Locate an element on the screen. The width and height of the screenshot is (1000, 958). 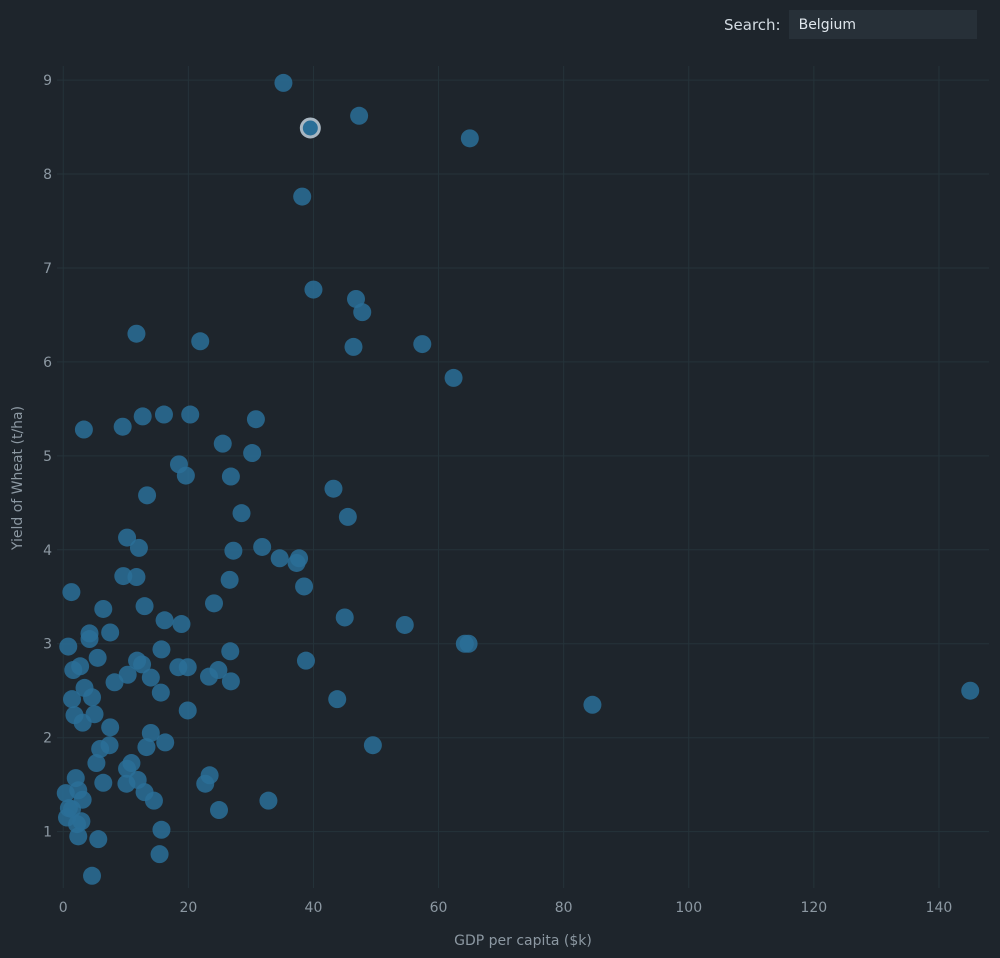
y-tick-label: 4 is located at coordinates (47, 551).